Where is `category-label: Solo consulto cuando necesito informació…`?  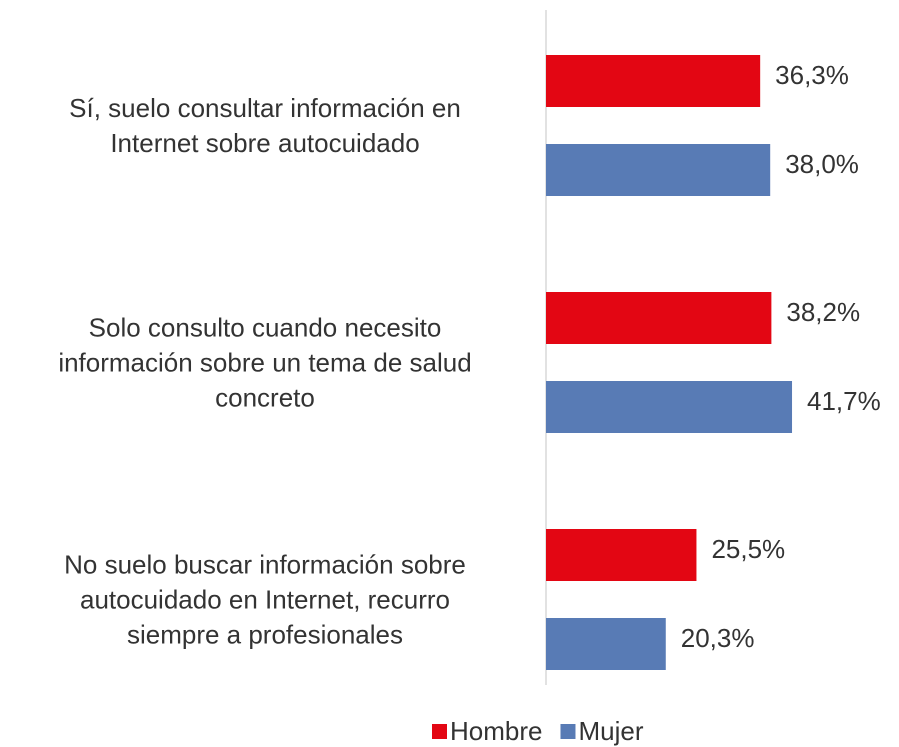
category-label: Solo consulto cuando necesito informació… is located at coordinates (265, 362).